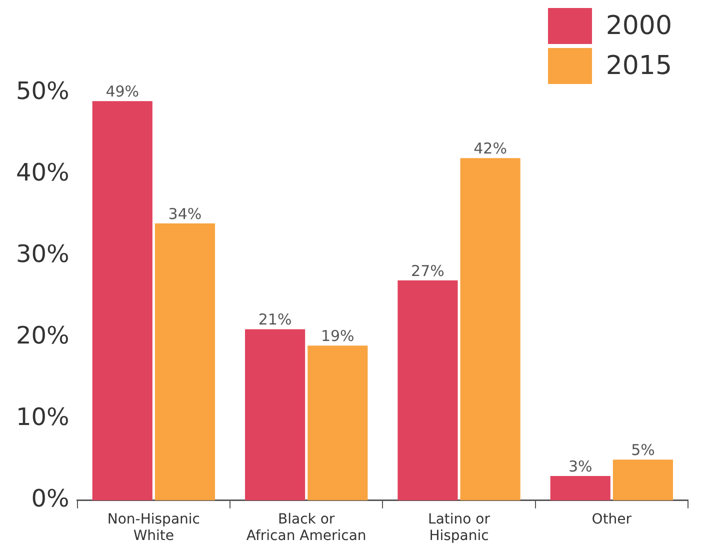  Describe the element at coordinates (43, 172) in the screenshot. I see `y-tick-label: 40%` at that location.